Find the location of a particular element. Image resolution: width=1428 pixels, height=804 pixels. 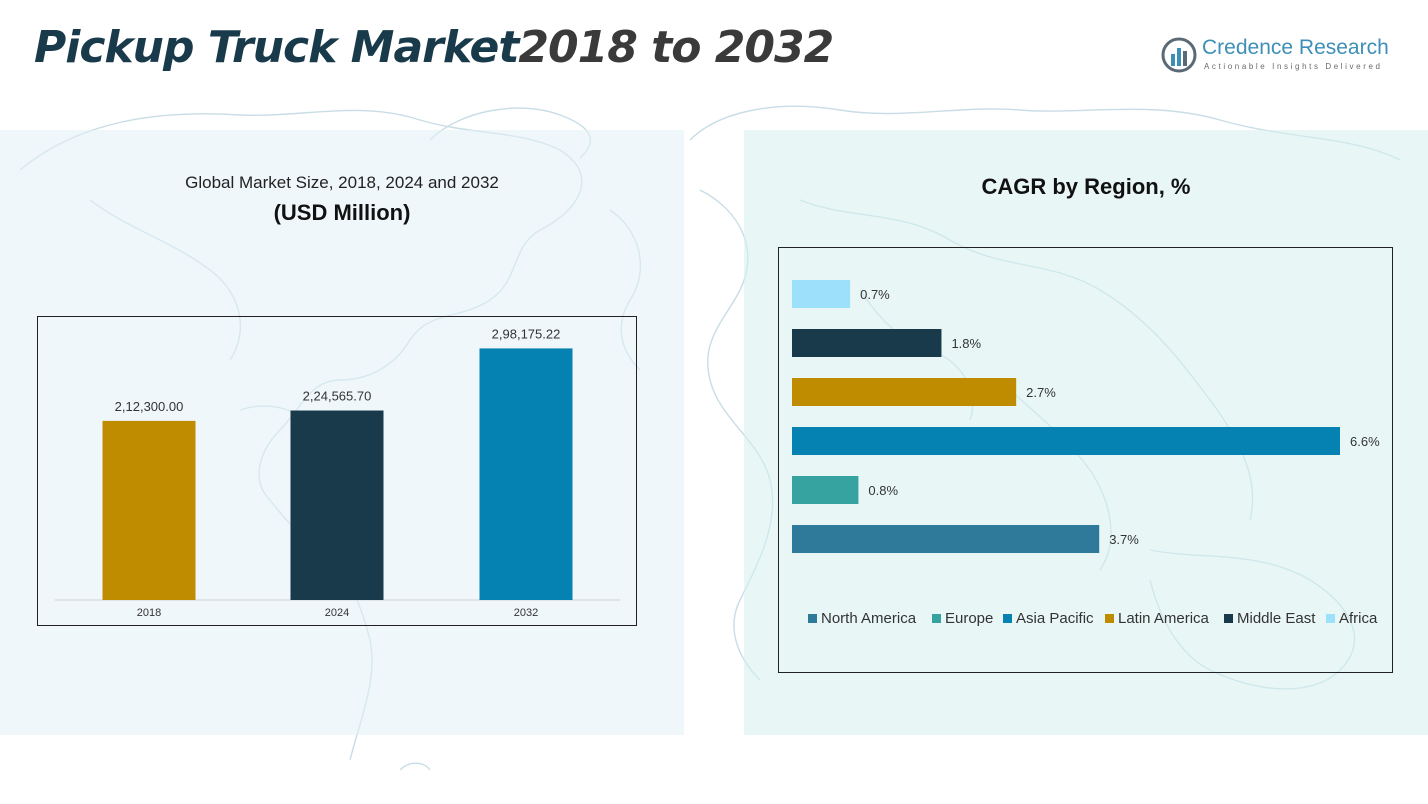

cagr-bar-asia-pacific is located at coordinates (1066, 441).